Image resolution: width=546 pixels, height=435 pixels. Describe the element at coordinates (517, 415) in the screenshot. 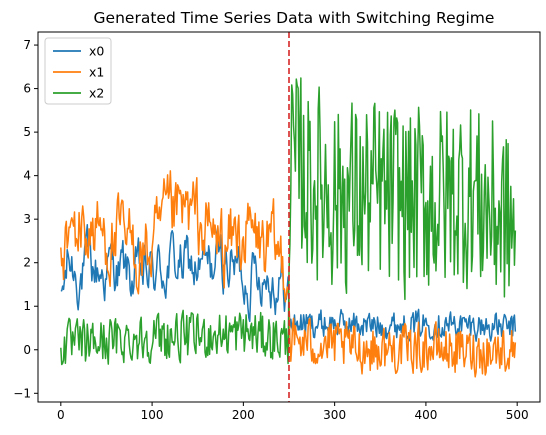

I see `x-tick-label: 500` at that location.